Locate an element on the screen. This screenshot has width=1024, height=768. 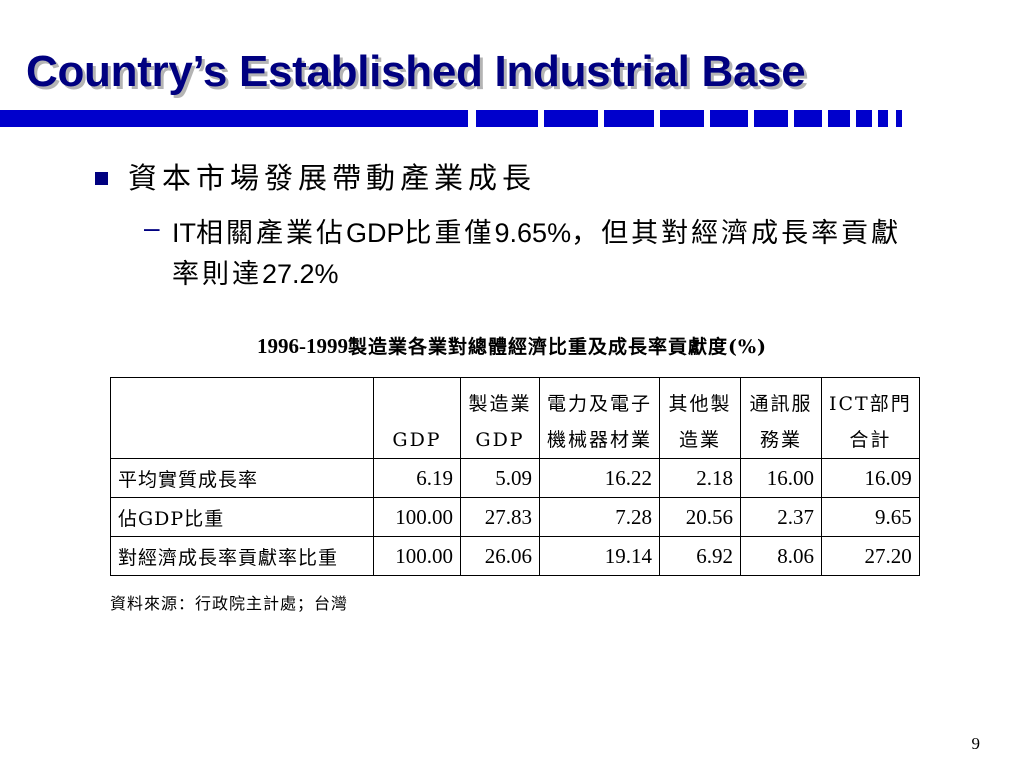
header-cell-line: 其他製 is located at coordinates (700, 404).